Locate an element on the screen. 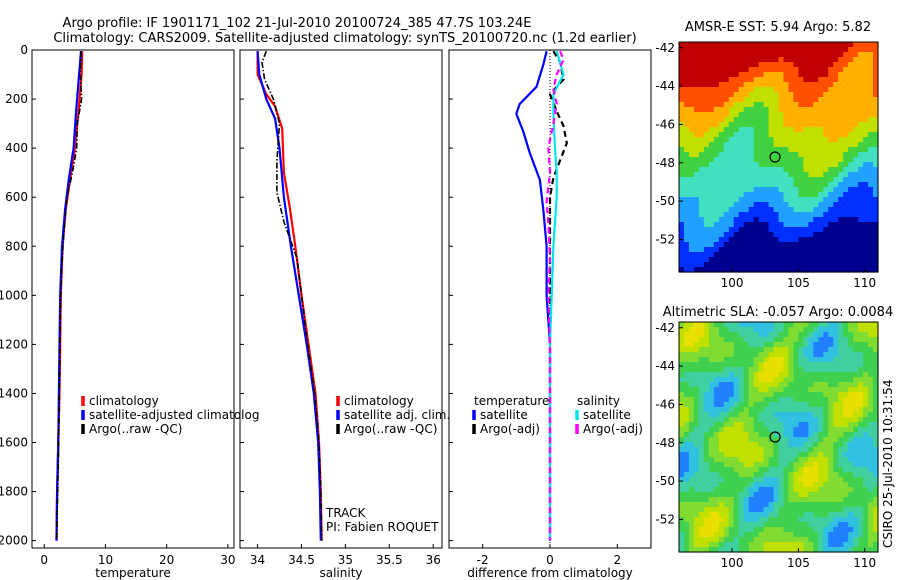 The height and width of the screenshot is (580, 900). depth-tick-label: 1400 is located at coordinates (14, 393).